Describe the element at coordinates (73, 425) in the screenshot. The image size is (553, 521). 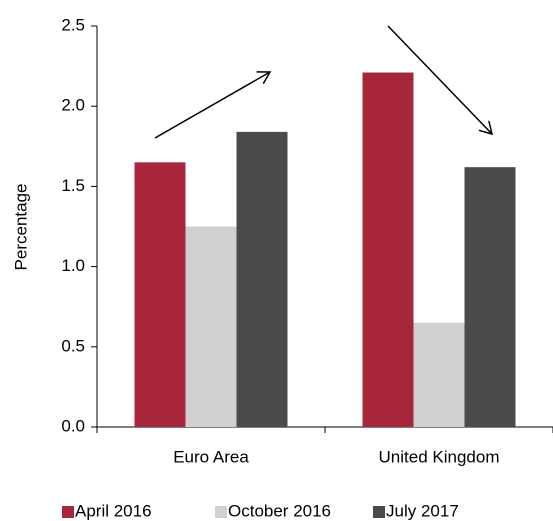
I see `y-tick-label: 0.0` at that location.